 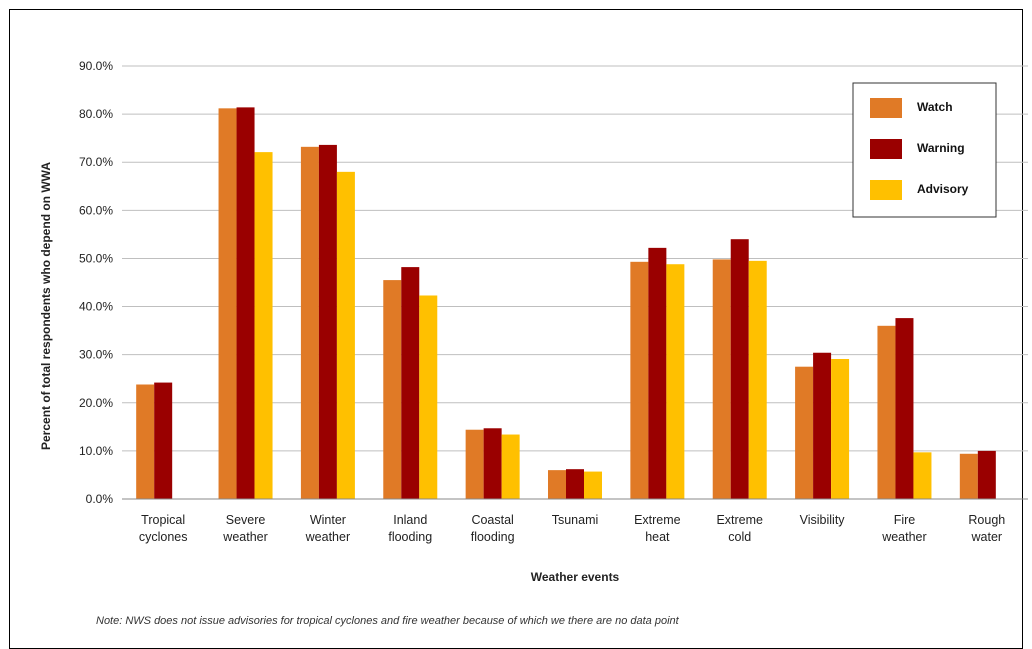 I want to click on x-tick-label: Inland flooding, so click(x=410, y=528).